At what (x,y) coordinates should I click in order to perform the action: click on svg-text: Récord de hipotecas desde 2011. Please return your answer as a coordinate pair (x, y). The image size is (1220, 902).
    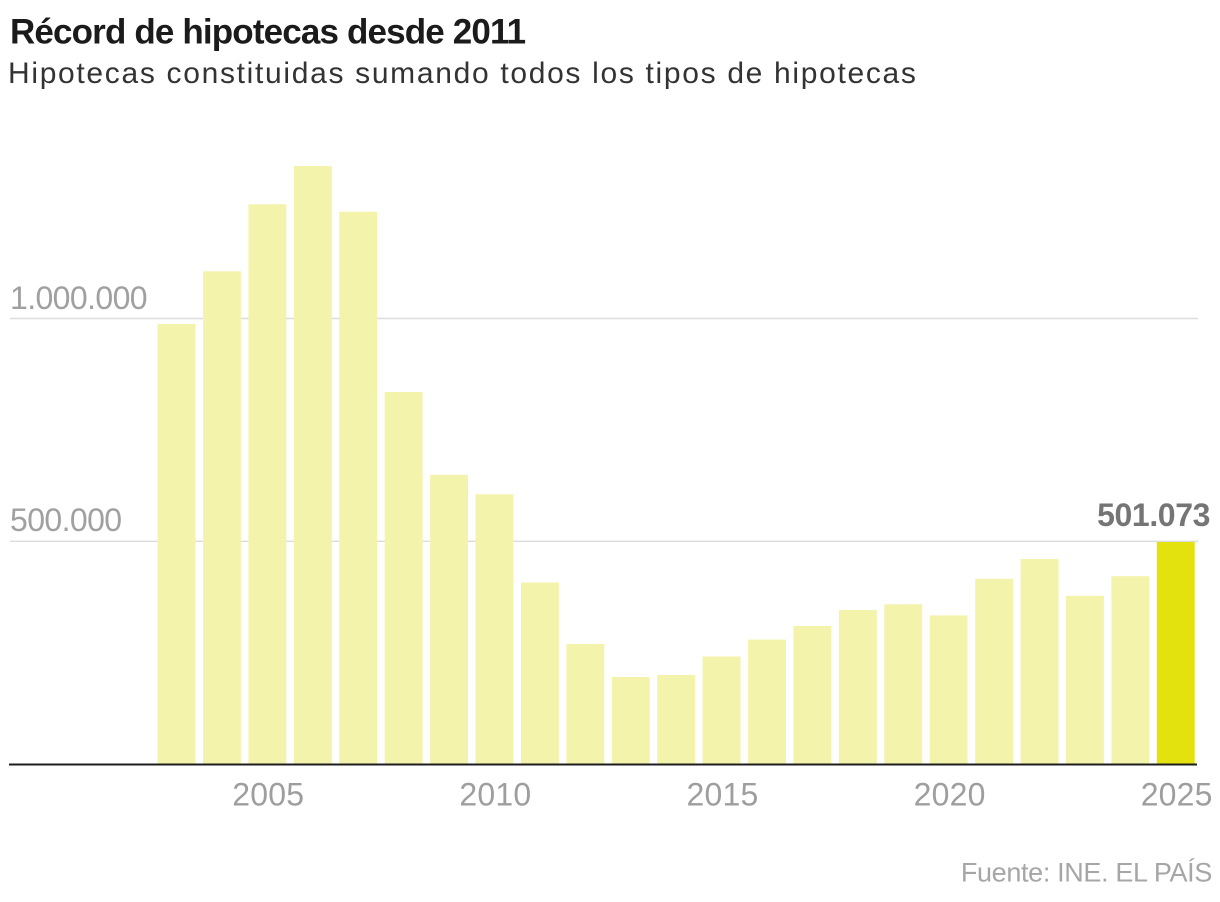
    Looking at the image, I should click on (268, 32).